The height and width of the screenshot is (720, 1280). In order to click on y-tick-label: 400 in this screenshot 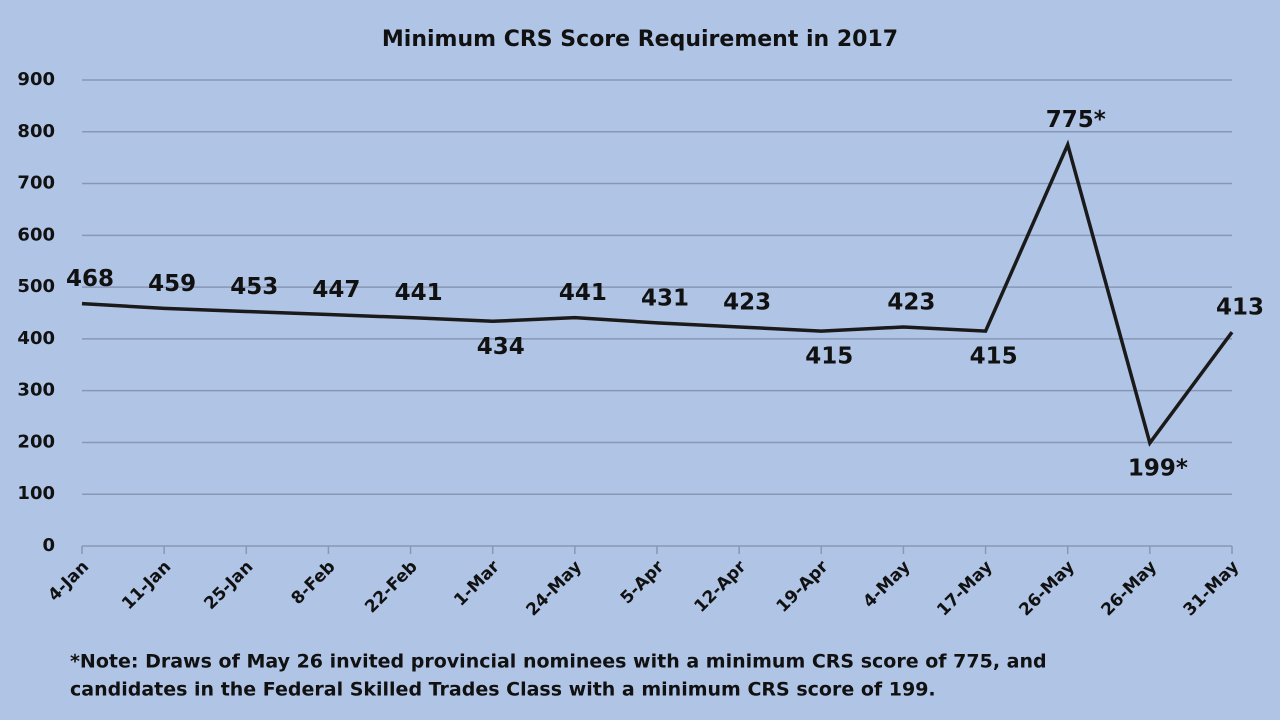, I will do `click(36, 338)`.